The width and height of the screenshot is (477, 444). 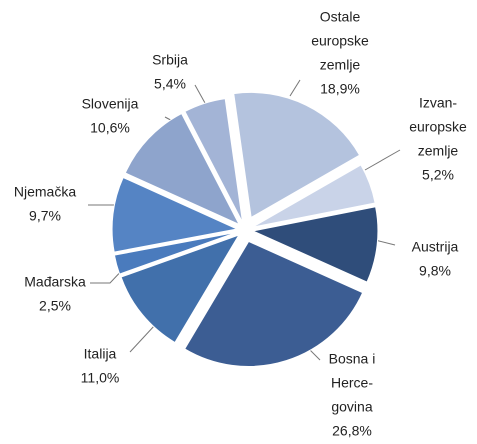 I want to click on value-label: 5,4%, so click(x=170, y=84).